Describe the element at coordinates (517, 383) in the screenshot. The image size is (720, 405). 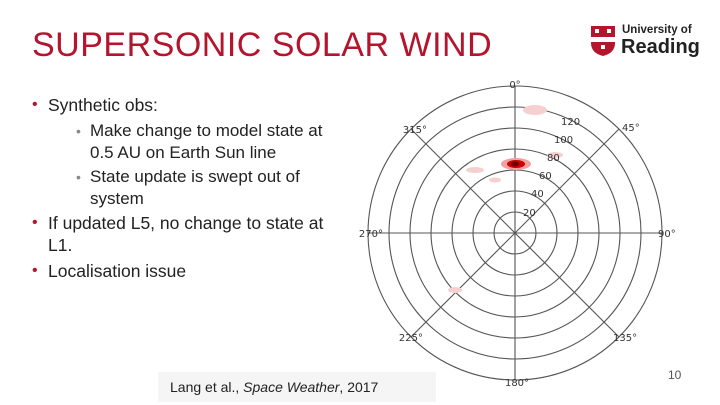
I see `angle-label-180: 180°` at that location.